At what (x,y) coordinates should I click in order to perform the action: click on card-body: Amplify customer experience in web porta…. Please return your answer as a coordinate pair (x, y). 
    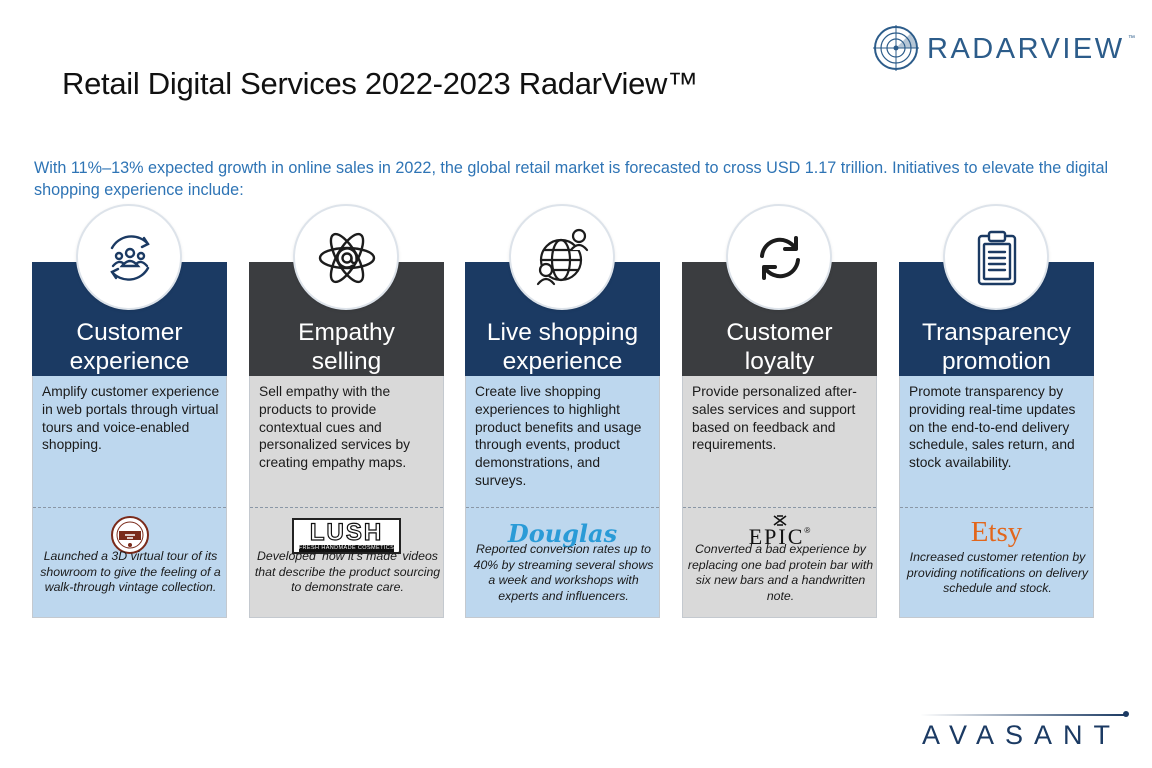
    Looking at the image, I should click on (129, 497).